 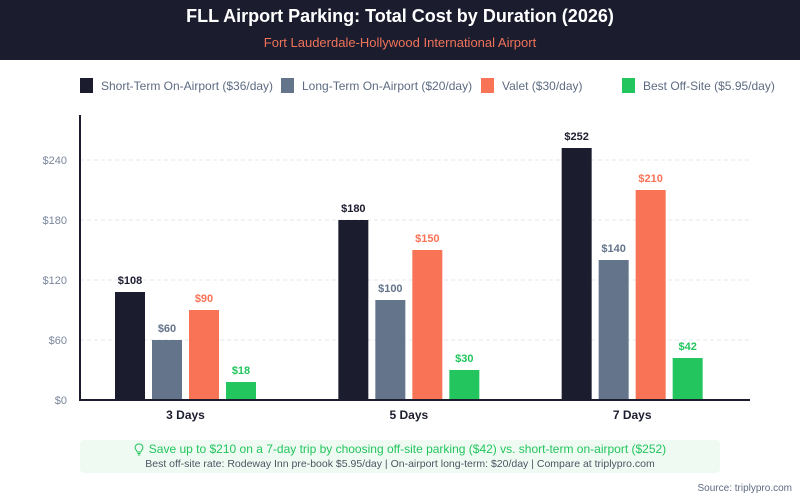 I want to click on legend-item-valet: Valet ($30/day), so click(x=532, y=85).